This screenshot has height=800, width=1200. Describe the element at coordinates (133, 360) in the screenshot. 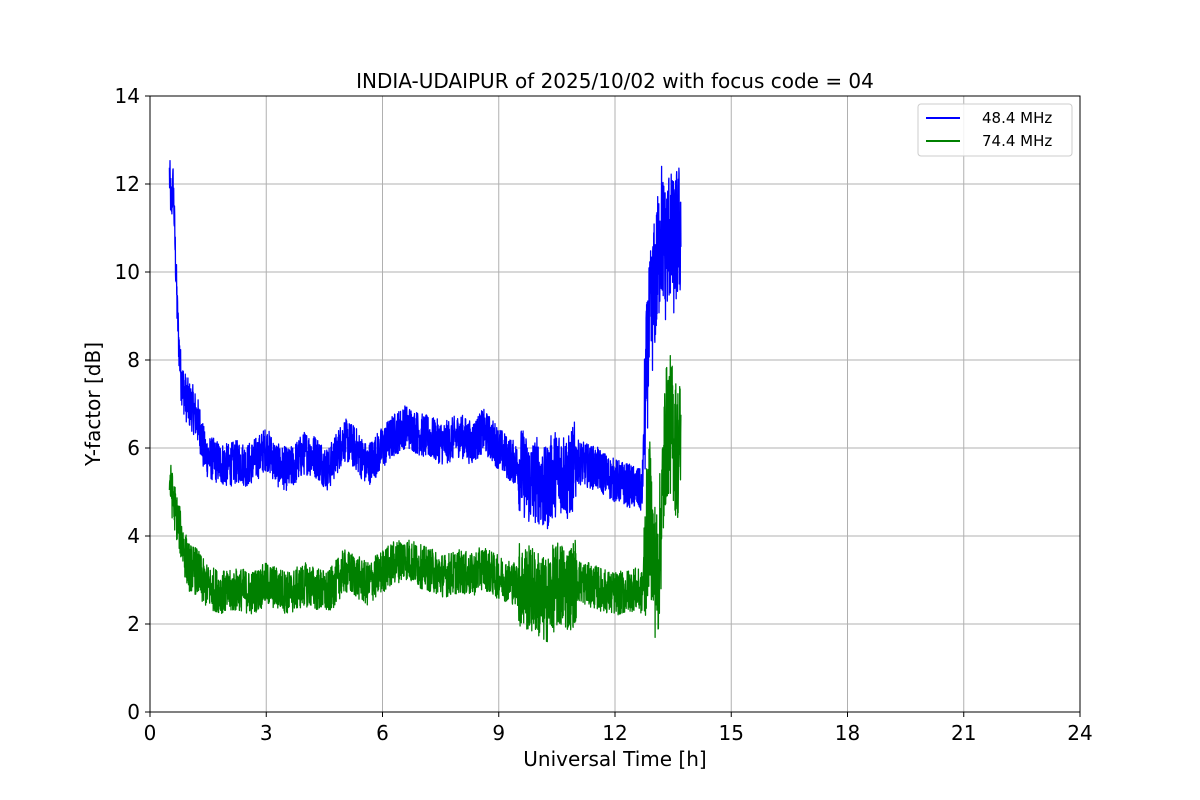

I see `y-tick-label: 8` at that location.